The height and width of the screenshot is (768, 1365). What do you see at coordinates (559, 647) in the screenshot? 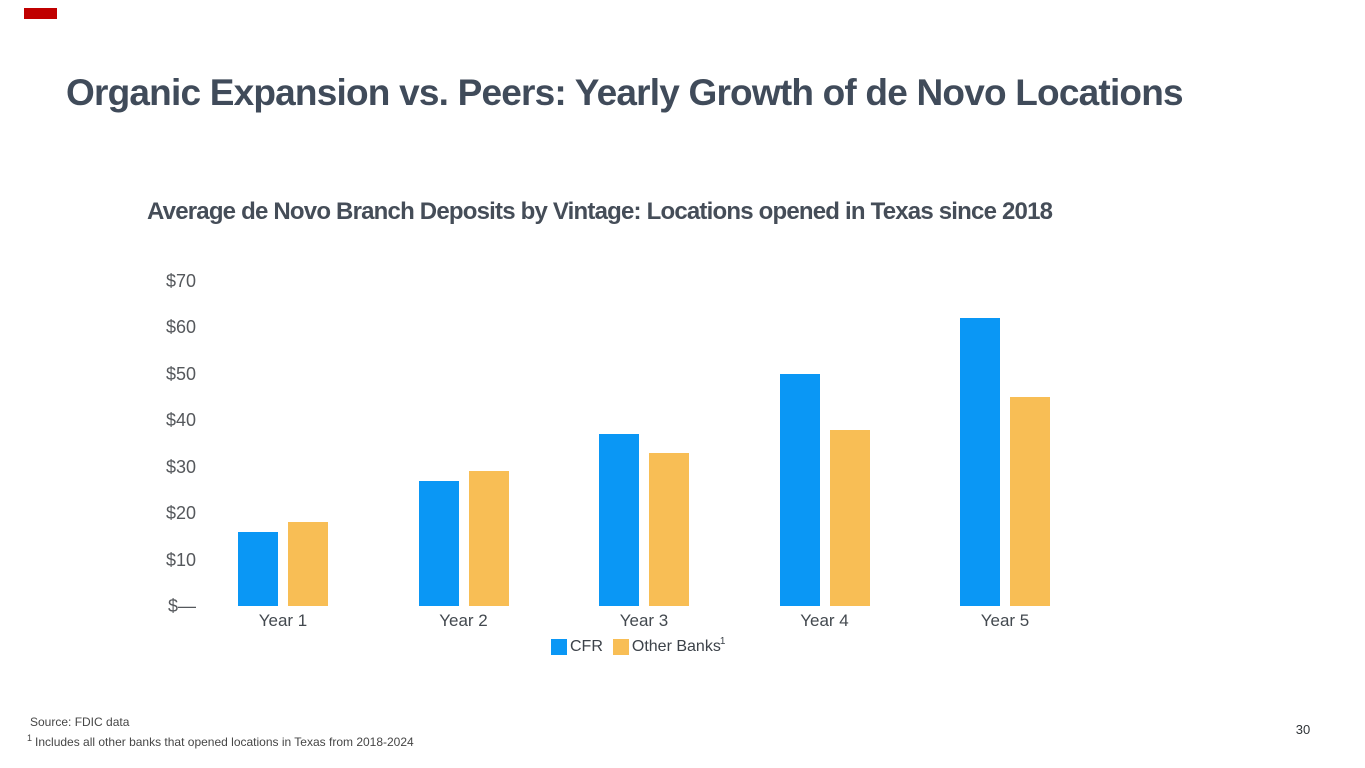
I see `legend-swatch-cfr` at bounding box center [559, 647].